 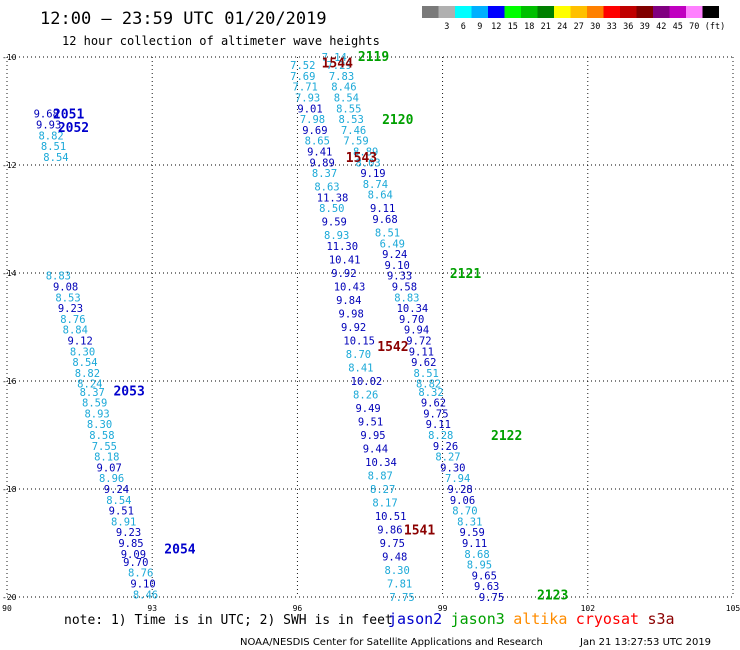 I want to click on lon-tick-label: 96, so click(x=298, y=608).